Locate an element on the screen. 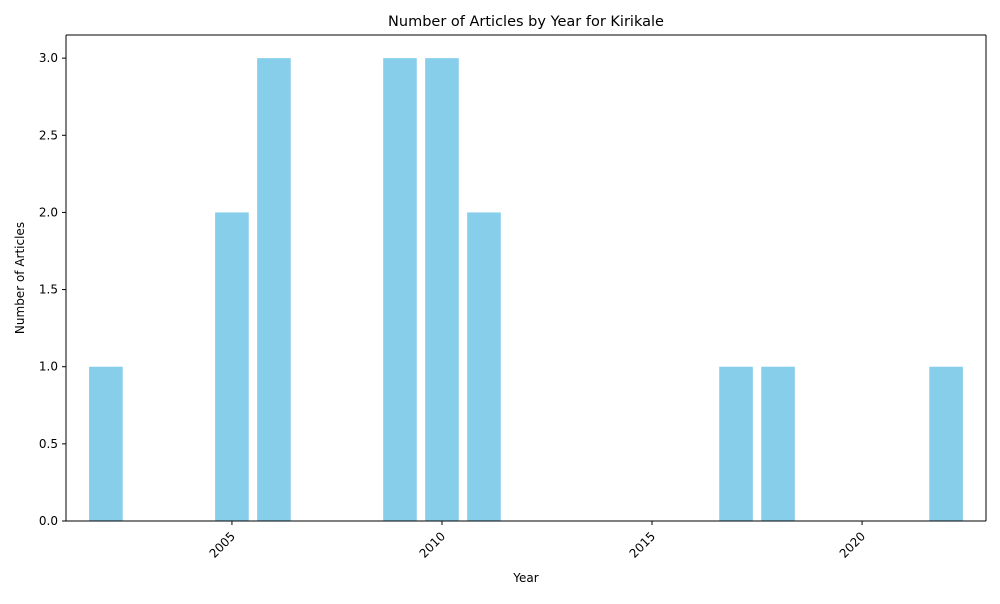  y-ticks: 0.0 0.5 1.0 1.5 2.0 2.5 3.0 is located at coordinates (52, 289).